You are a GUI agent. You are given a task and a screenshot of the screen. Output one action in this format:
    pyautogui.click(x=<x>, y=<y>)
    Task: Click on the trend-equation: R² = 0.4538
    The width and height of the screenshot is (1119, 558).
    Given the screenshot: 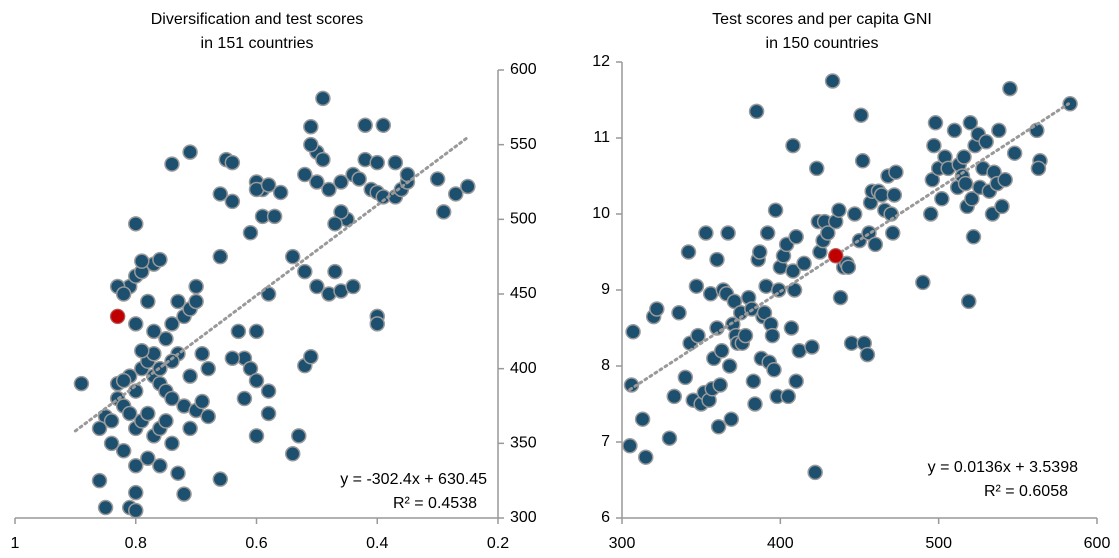 What is the action you would take?
    pyautogui.click(x=435, y=503)
    